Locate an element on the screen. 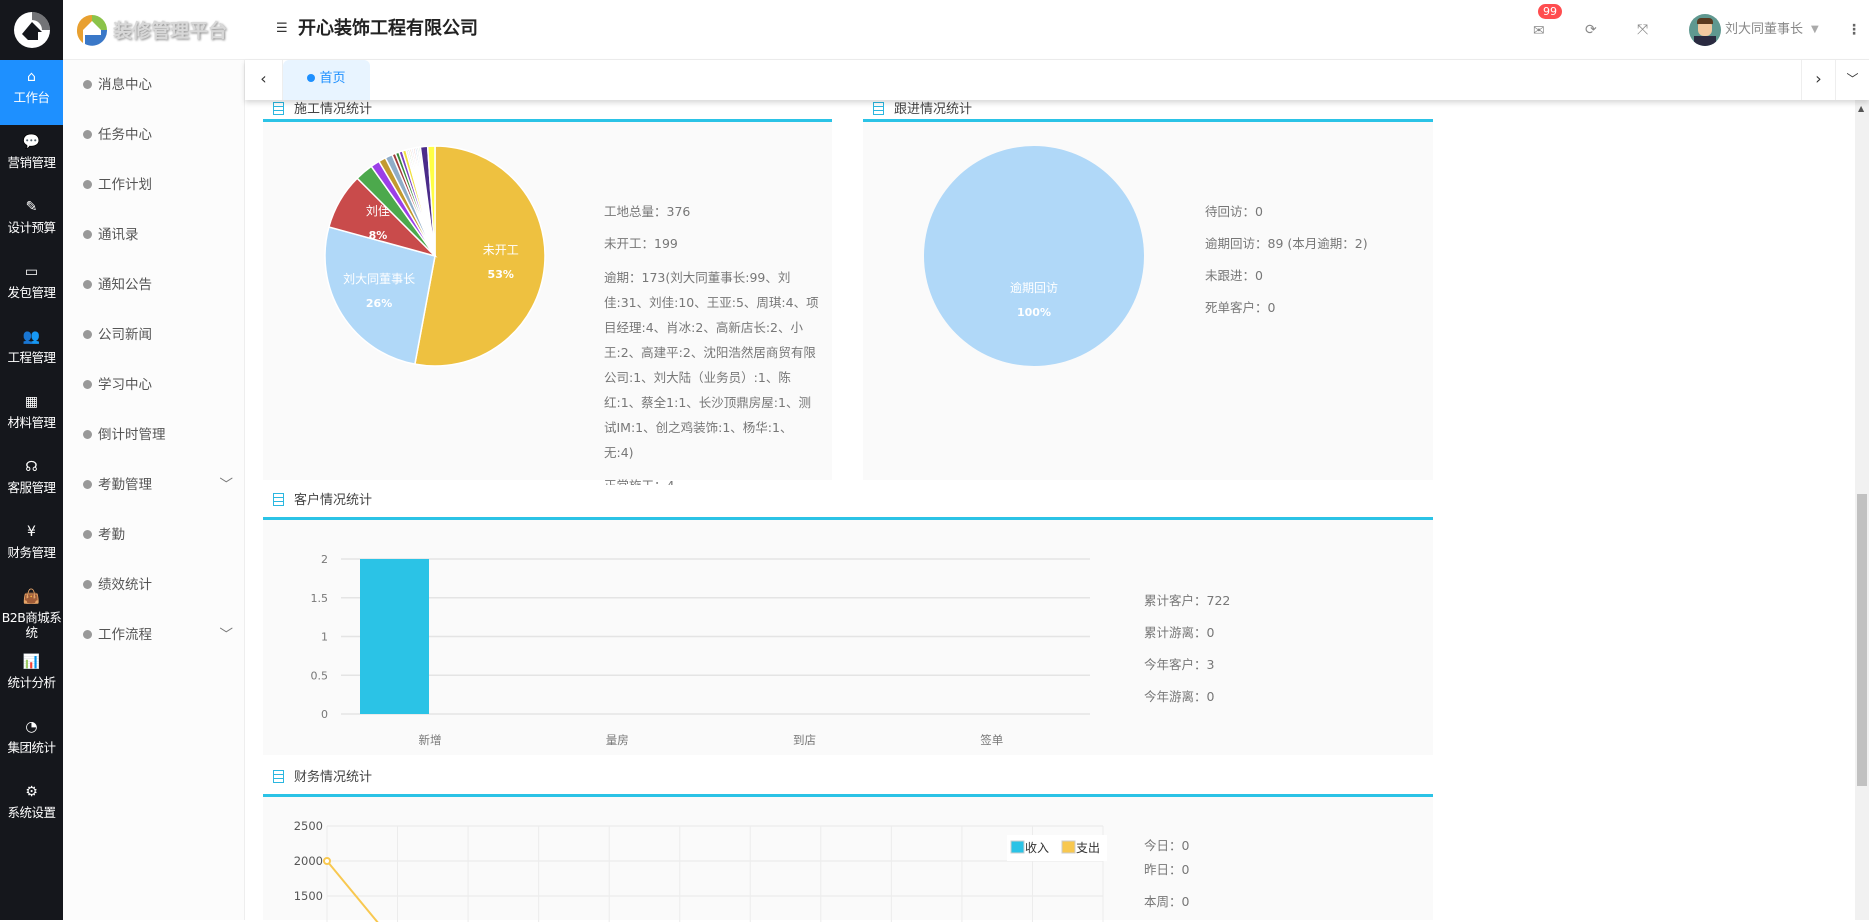 The width and height of the screenshot is (1869, 922). brand-logo: 装修管理平台 is located at coordinates (154, 30).